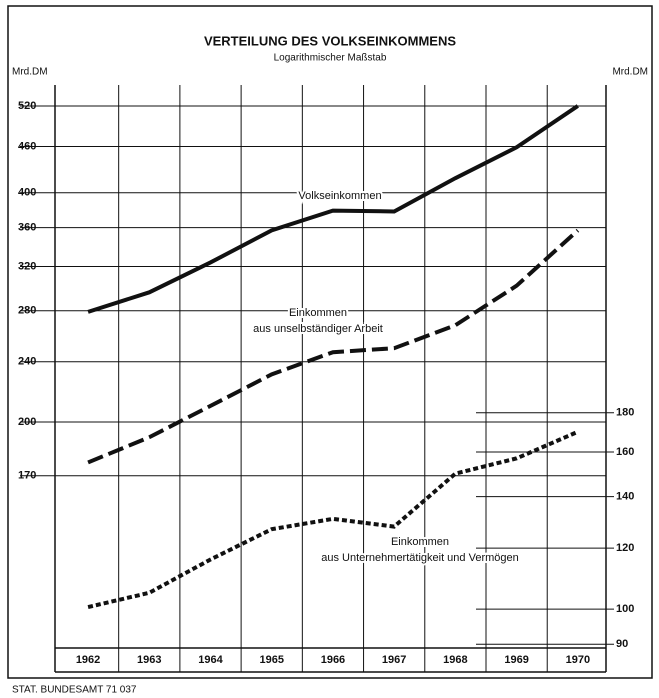 The height and width of the screenshot is (698, 659). I want to click on x-tick-label: 1966, so click(333, 660).